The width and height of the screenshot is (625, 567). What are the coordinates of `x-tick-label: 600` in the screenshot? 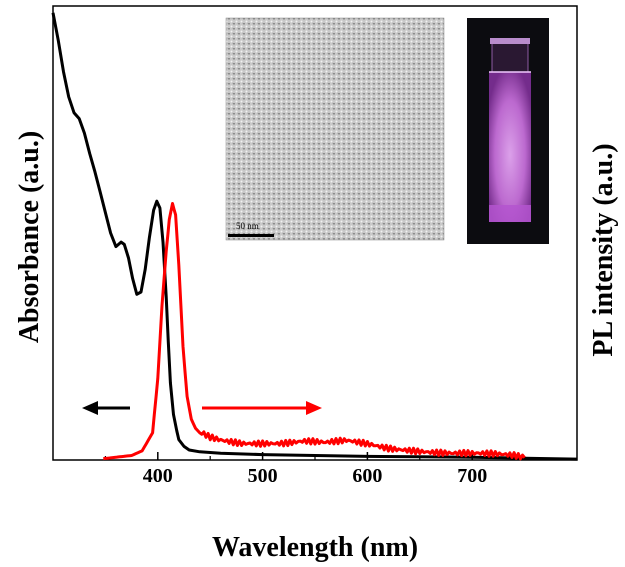 It's located at (367, 476).